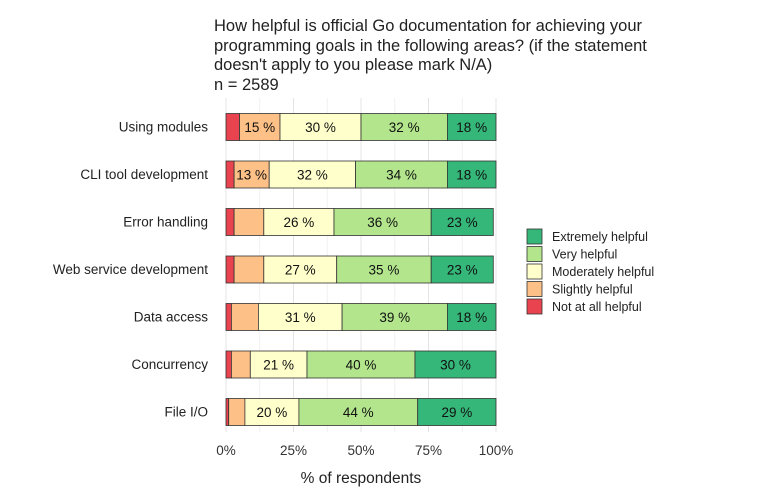 Image resolution: width=782 pixels, height=504 pixels. What do you see at coordinates (428, 450) in the screenshot?
I see `x-tick-label: 75%` at bounding box center [428, 450].